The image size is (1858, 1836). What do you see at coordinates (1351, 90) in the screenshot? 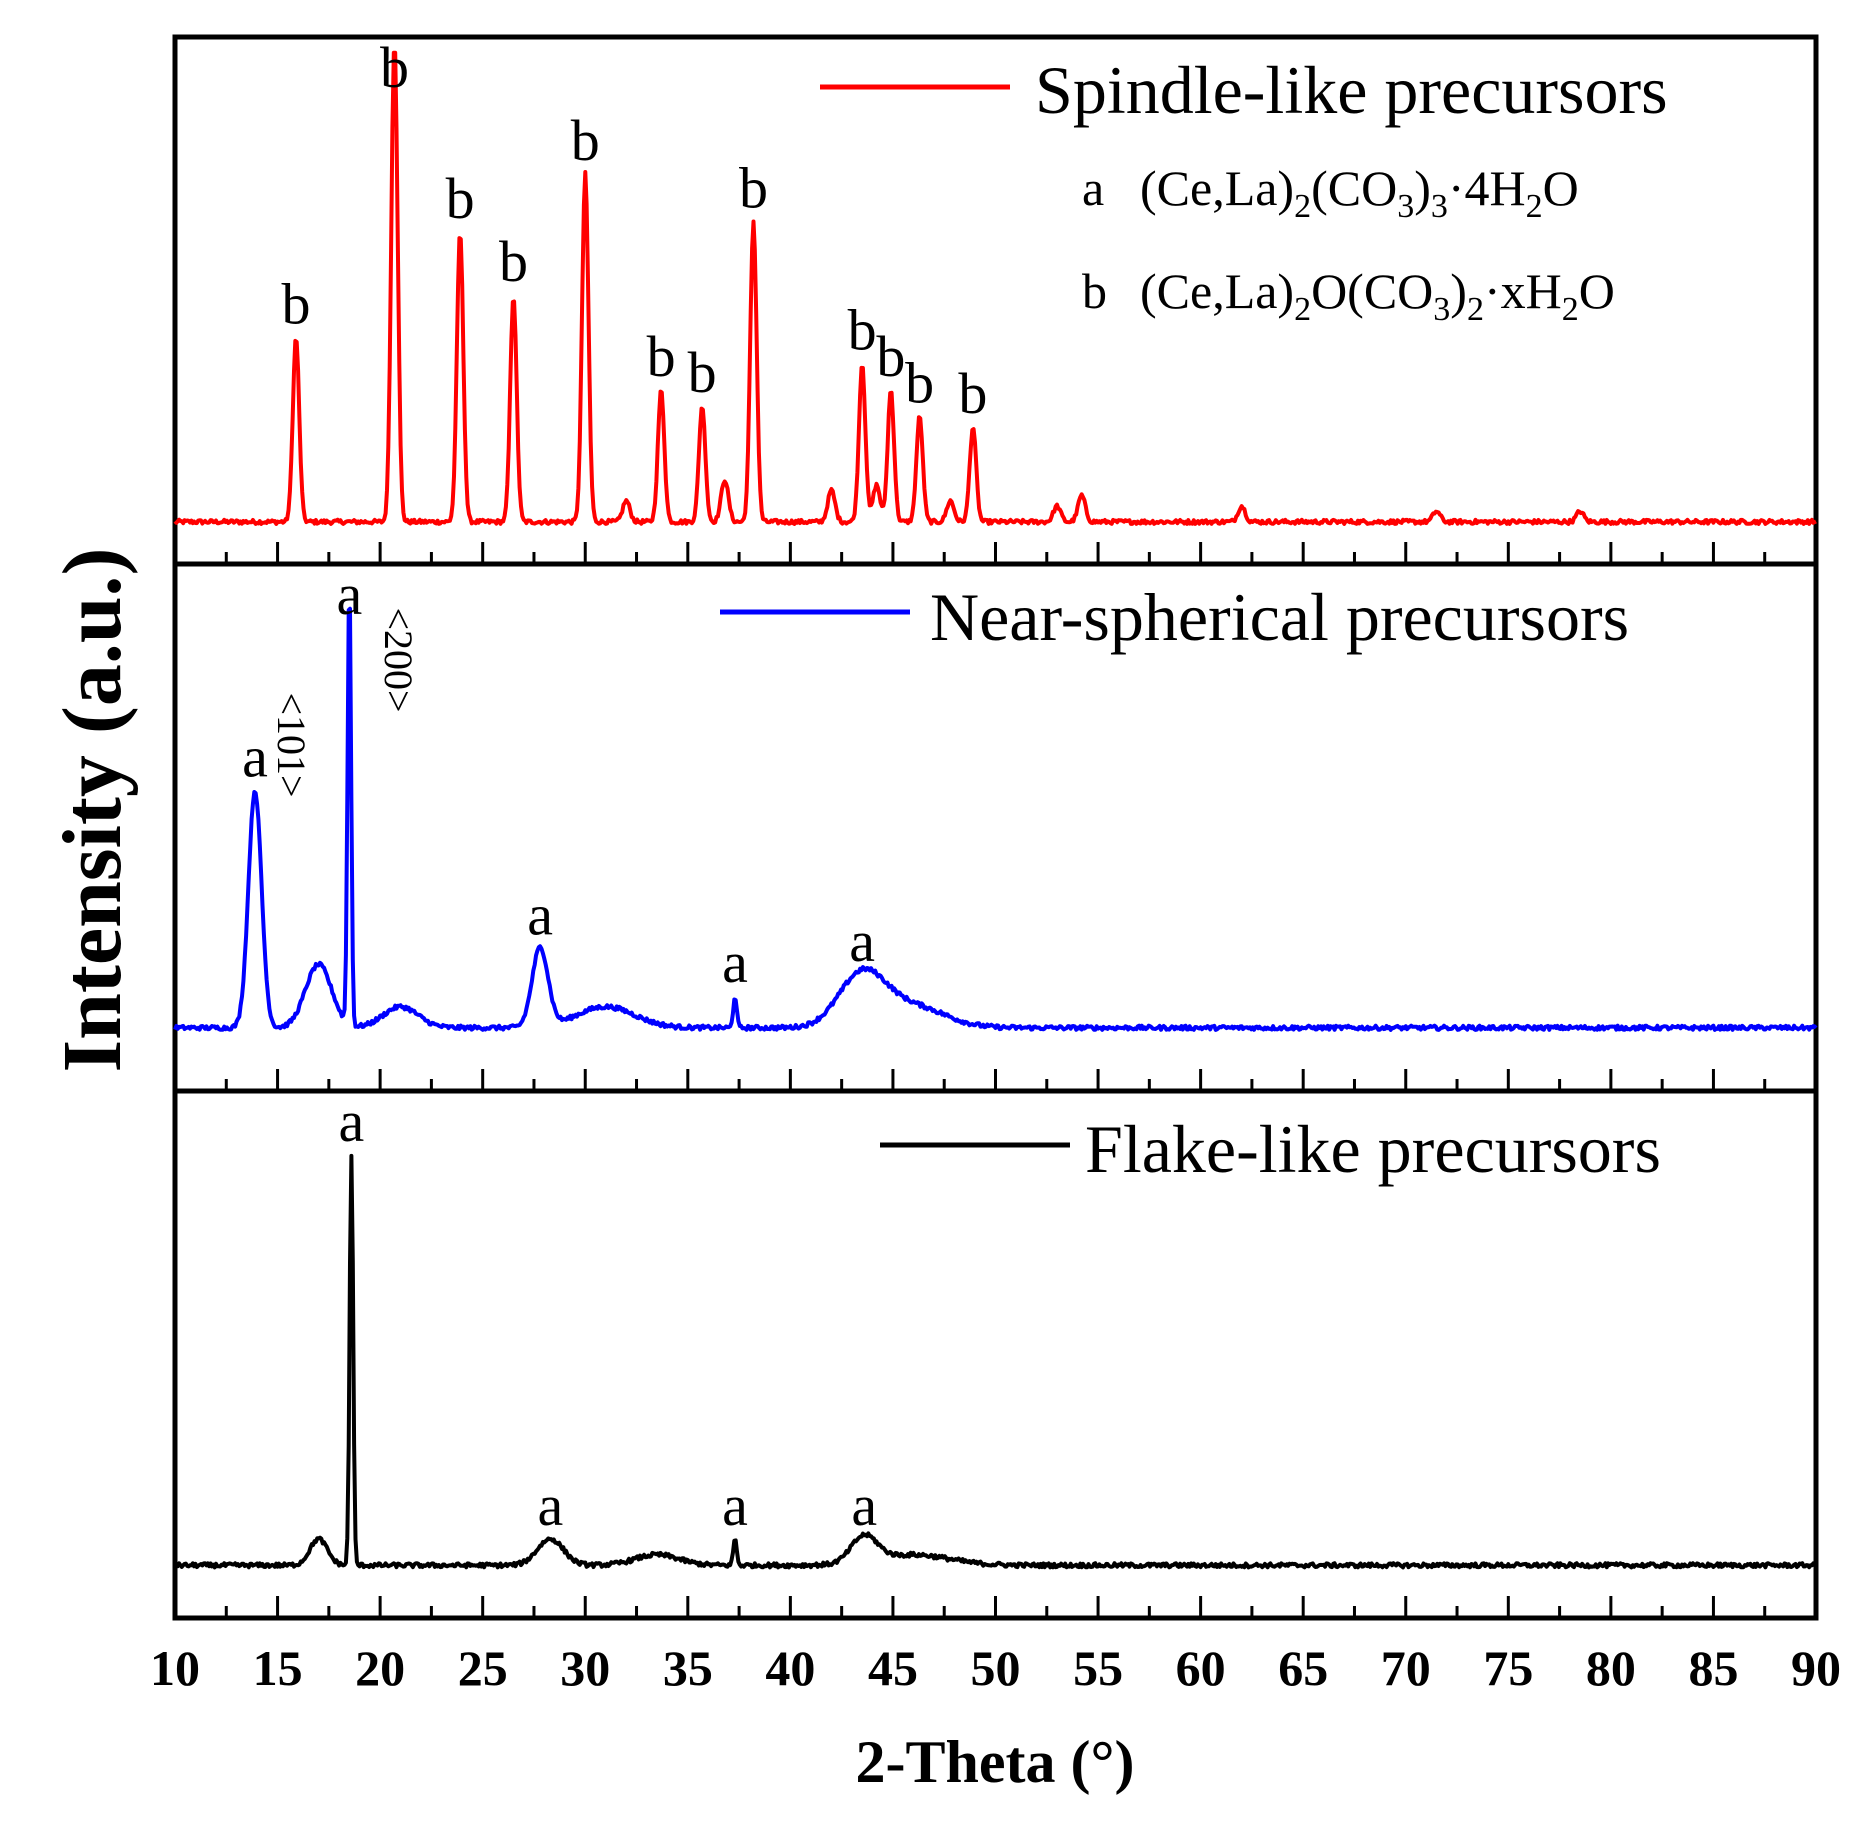
I see `legend-label-spindle: Spindle-like precursors` at bounding box center [1351, 90].